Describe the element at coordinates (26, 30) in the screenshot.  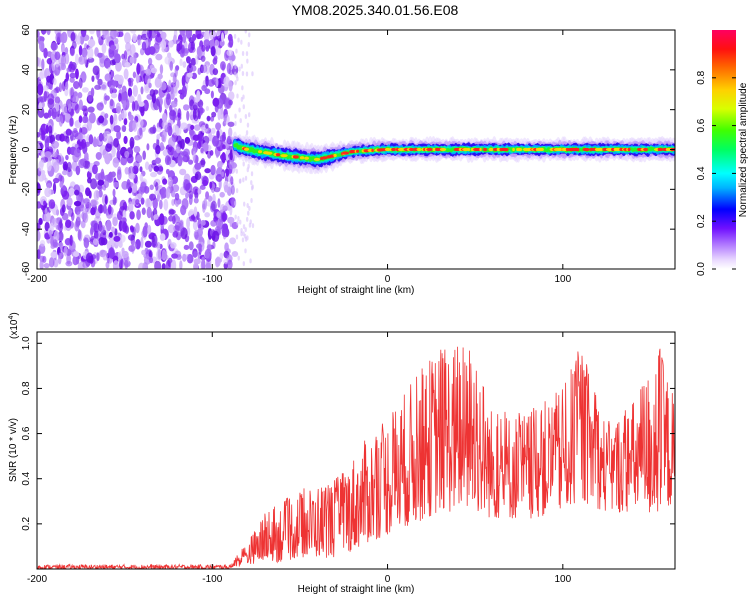
I see `spectrogram-y-tick-label: 60` at that location.